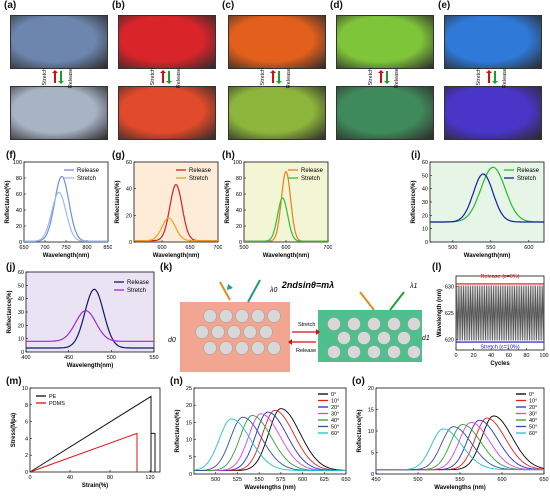  What do you see at coordinates (397, 301) in the screenshot?
I see `reflected-ray-right` at bounding box center [397, 301].